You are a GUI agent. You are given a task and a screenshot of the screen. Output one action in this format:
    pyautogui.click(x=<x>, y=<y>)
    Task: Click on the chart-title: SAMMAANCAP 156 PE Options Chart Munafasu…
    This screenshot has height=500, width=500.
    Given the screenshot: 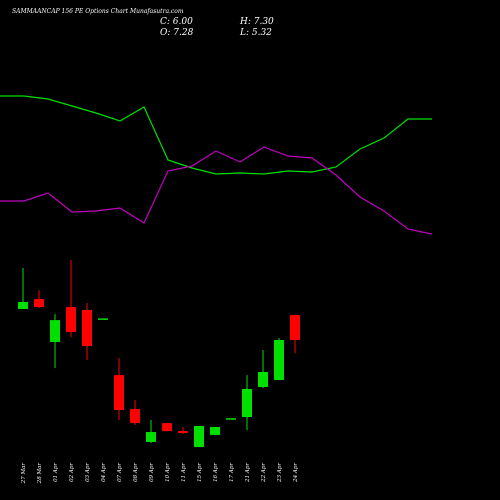 What is the action you would take?
    pyautogui.click(x=98, y=11)
    